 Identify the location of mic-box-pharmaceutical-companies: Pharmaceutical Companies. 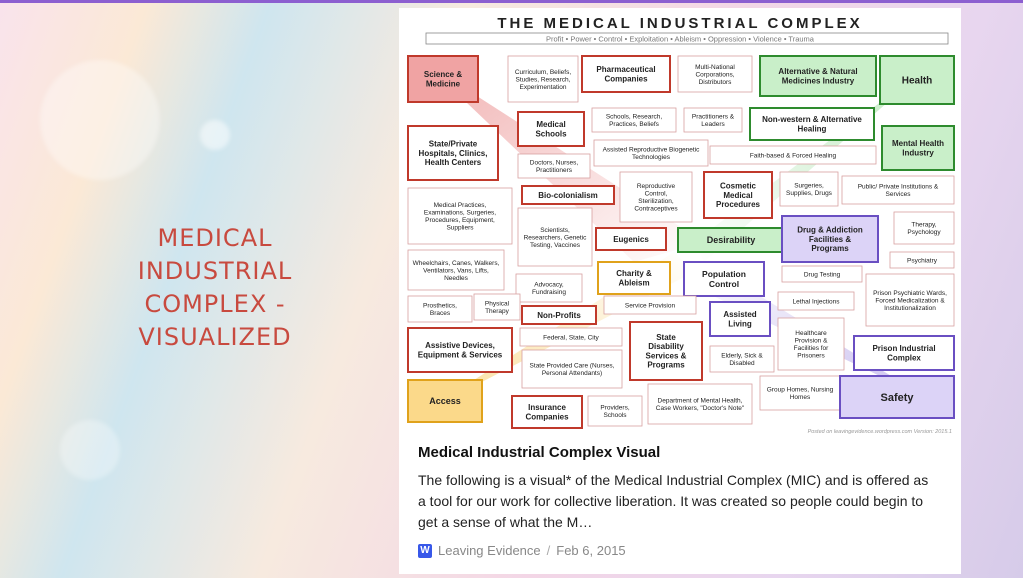
(626, 74).